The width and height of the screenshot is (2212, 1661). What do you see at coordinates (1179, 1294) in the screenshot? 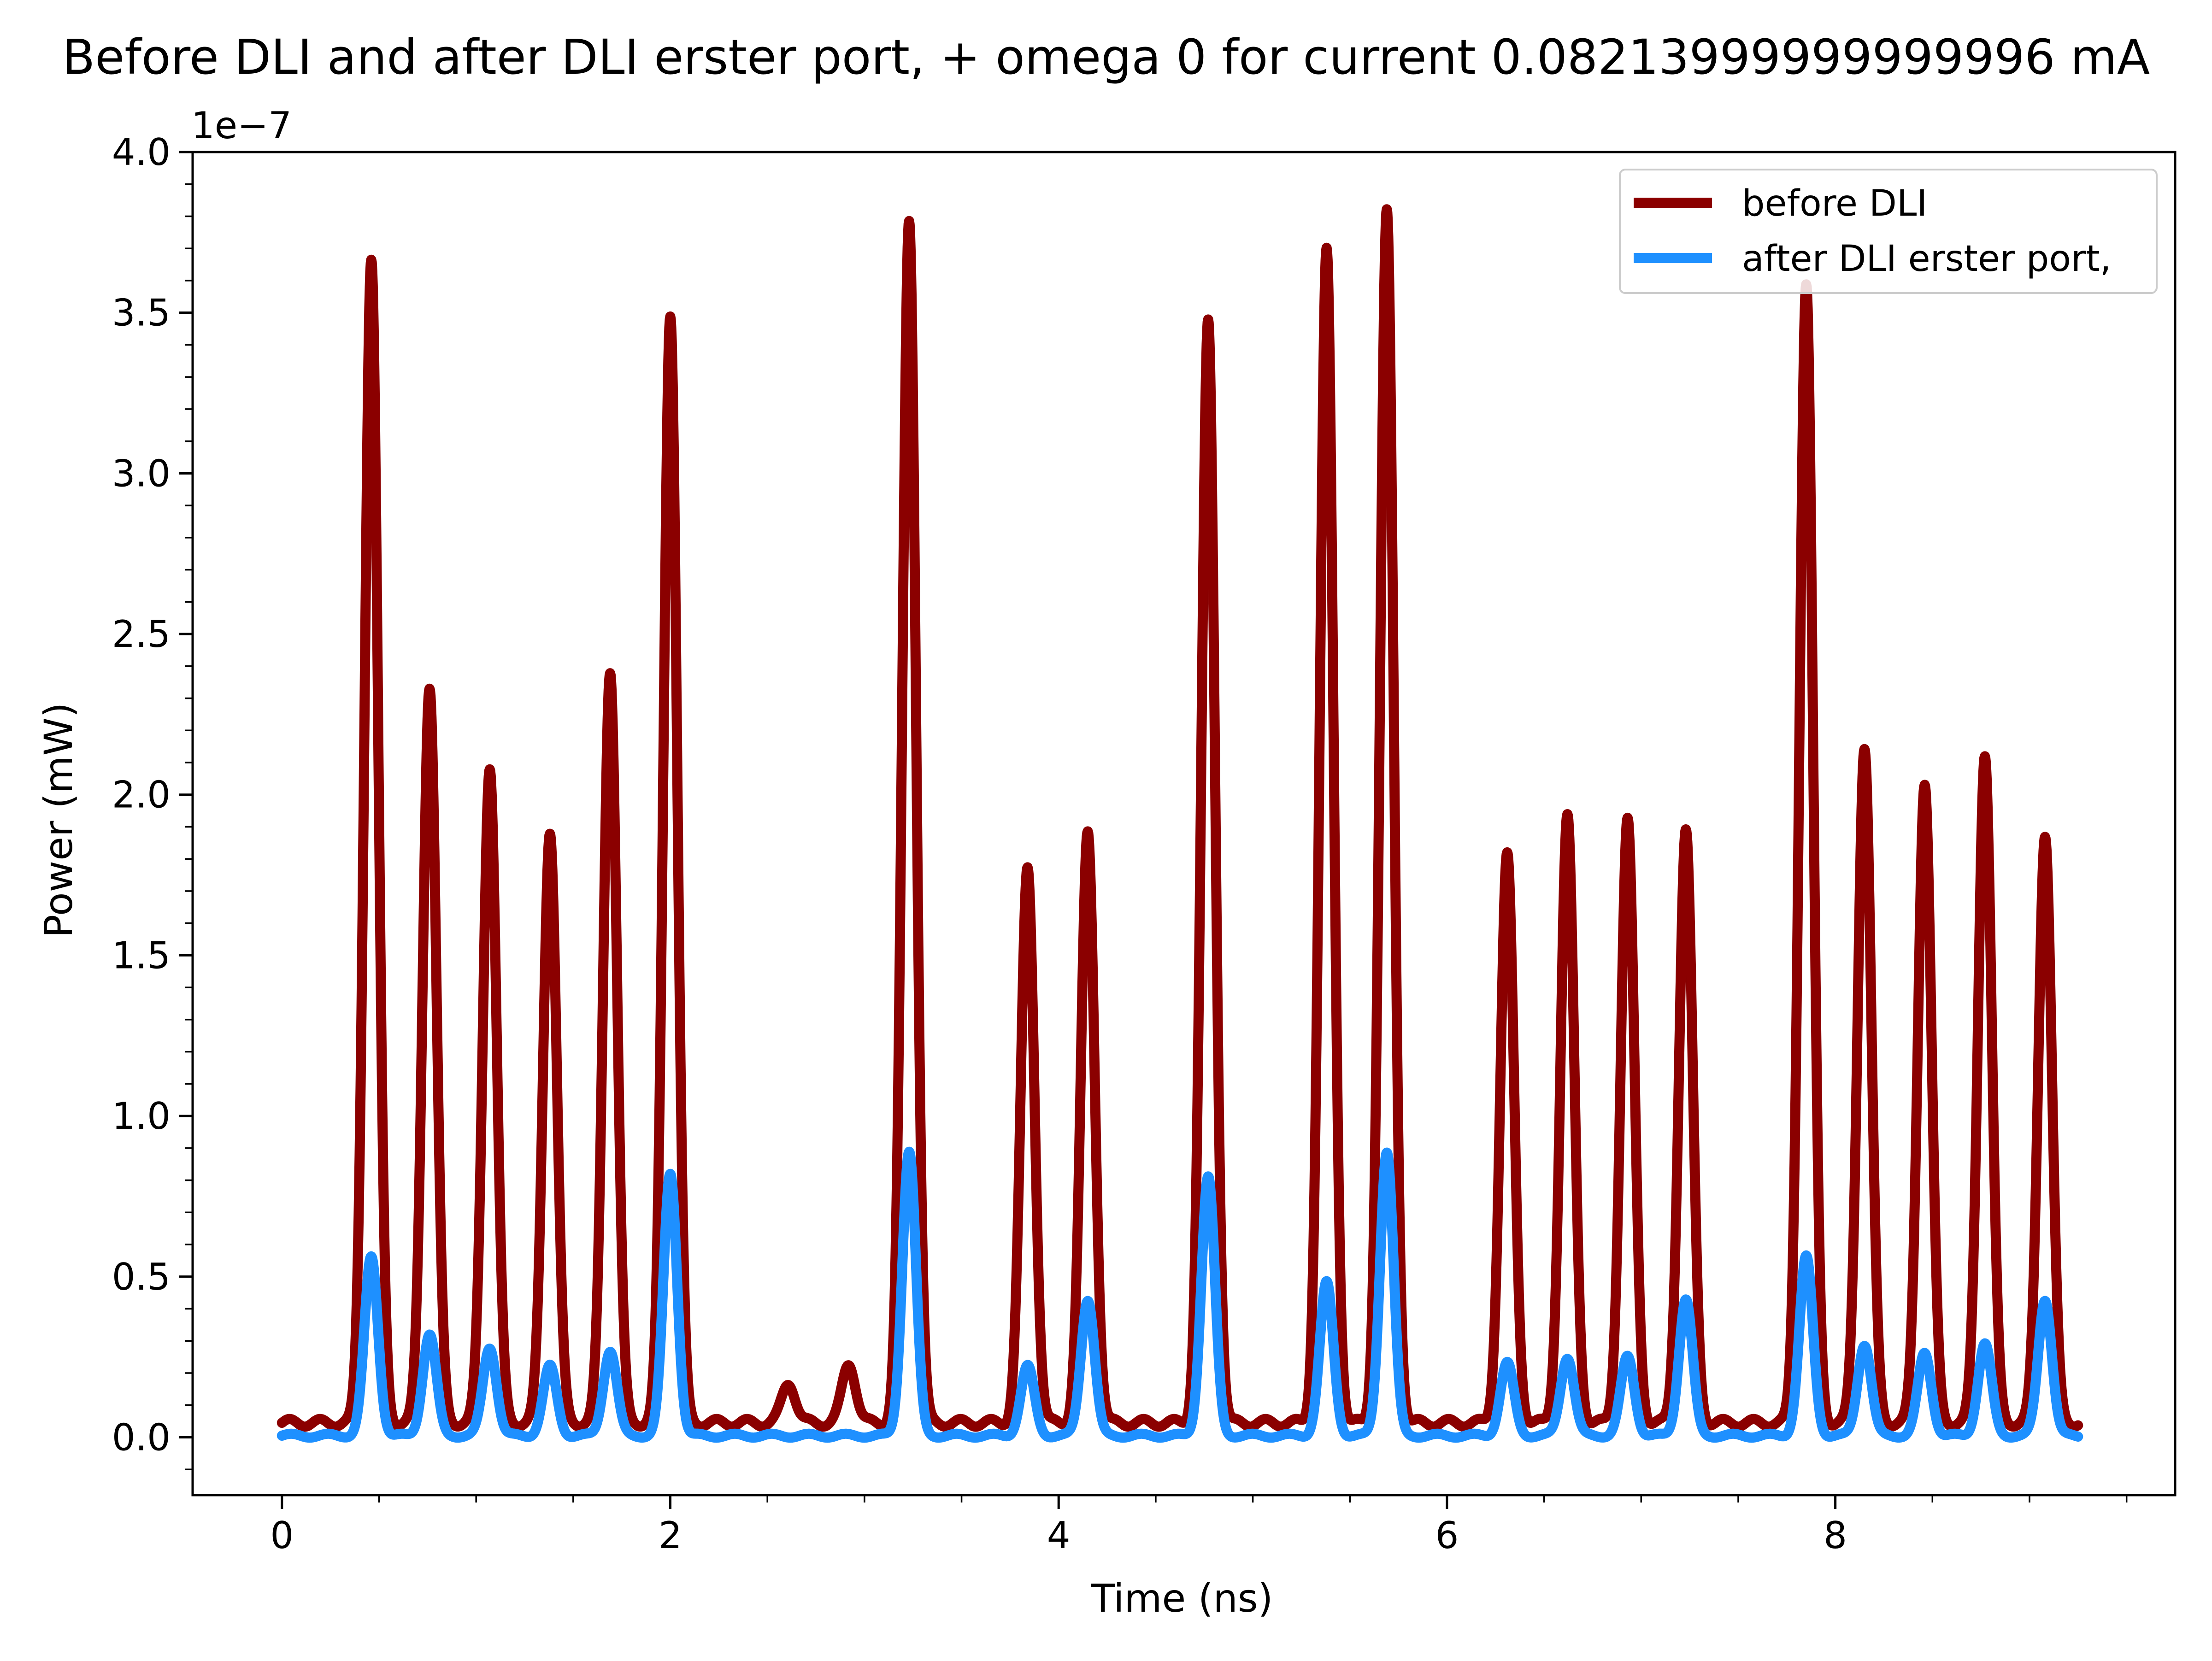
I see `series-line-after-dli` at bounding box center [1179, 1294].